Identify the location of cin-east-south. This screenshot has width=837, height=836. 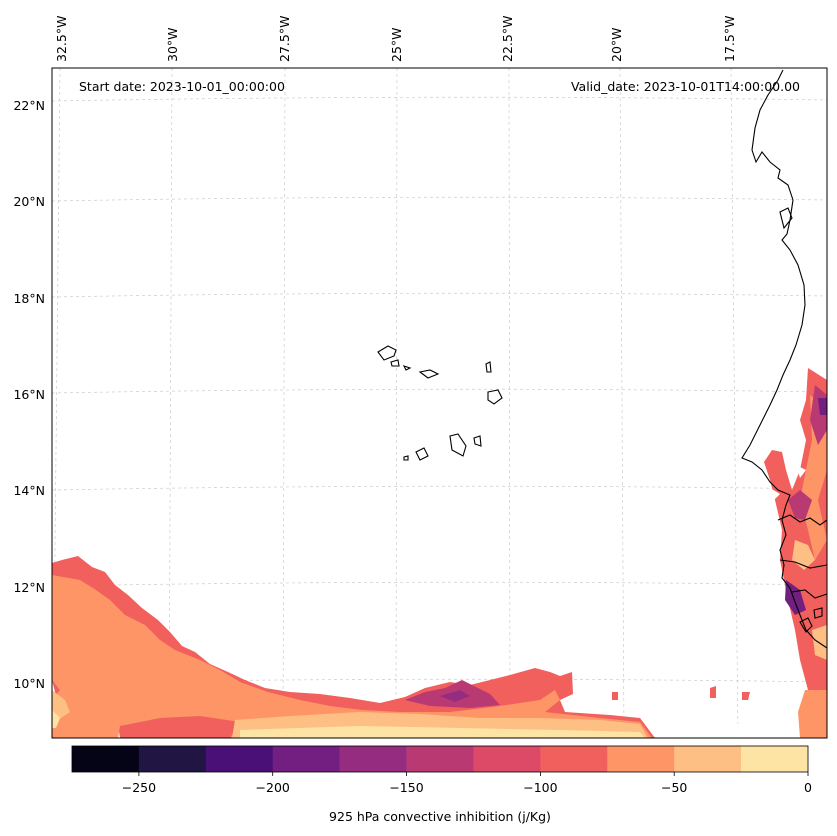
(812, 714).